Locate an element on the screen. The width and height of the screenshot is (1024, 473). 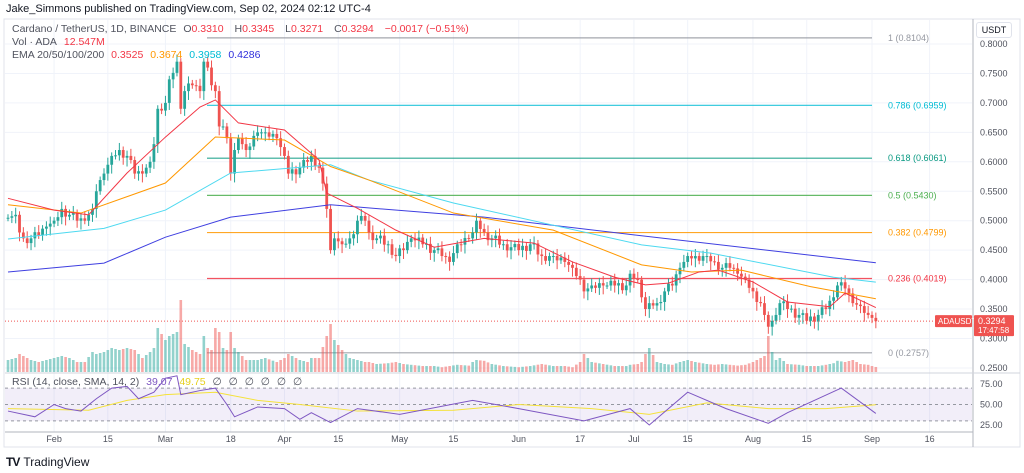
rsi-tick-label: 50.00 is located at coordinates (991, 405).